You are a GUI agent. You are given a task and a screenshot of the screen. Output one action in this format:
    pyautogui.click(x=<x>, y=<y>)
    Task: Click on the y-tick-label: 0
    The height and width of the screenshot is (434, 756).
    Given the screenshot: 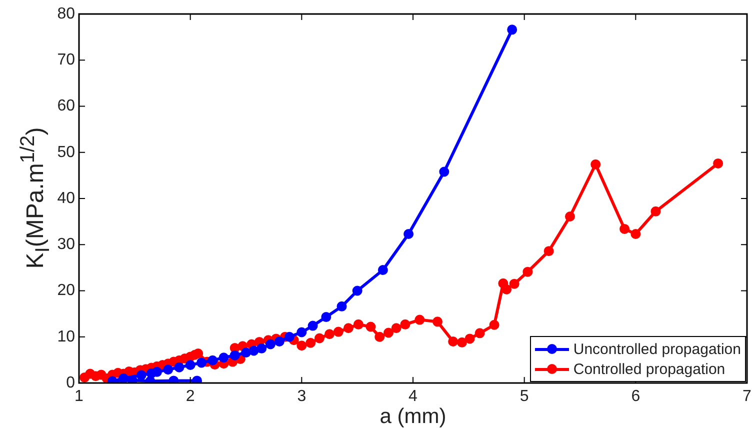 What is the action you would take?
    pyautogui.click(x=71, y=383)
    